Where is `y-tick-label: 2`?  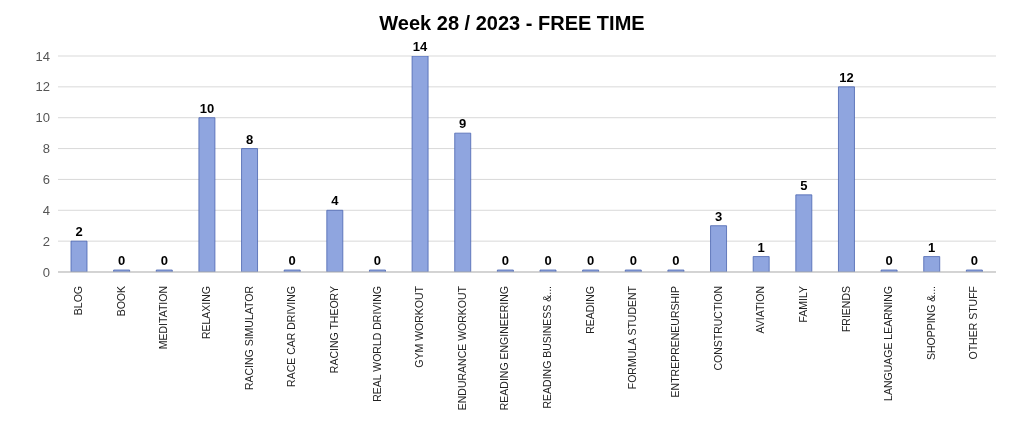
y-tick-label: 2 is located at coordinates (46, 241).